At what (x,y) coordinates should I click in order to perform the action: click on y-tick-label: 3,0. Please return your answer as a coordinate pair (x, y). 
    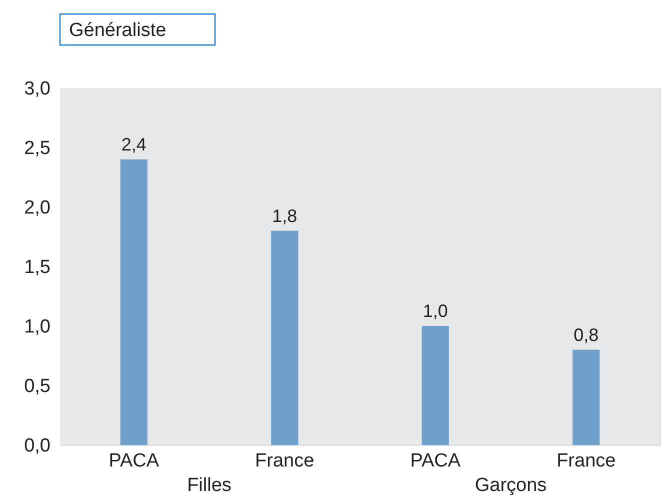
    Looking at the image, I should click on (37, 89).